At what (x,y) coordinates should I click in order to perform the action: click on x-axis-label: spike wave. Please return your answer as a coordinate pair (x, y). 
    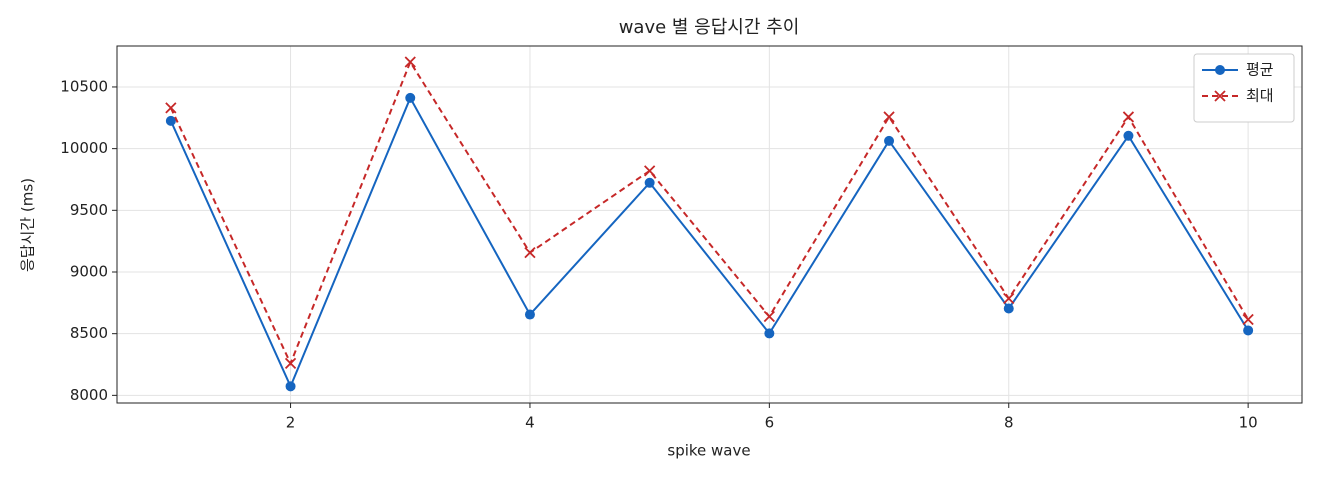
    Looking at the image, I should click on (708, 451).